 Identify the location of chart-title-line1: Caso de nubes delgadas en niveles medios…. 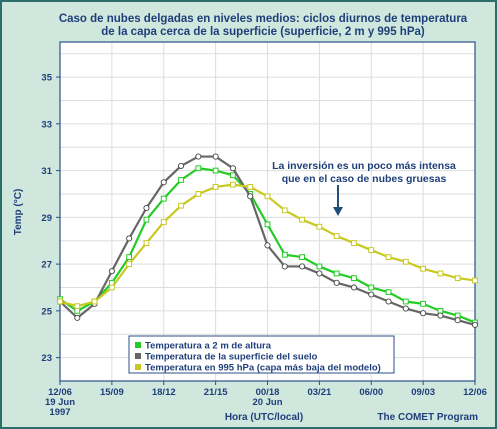
(263, 19).